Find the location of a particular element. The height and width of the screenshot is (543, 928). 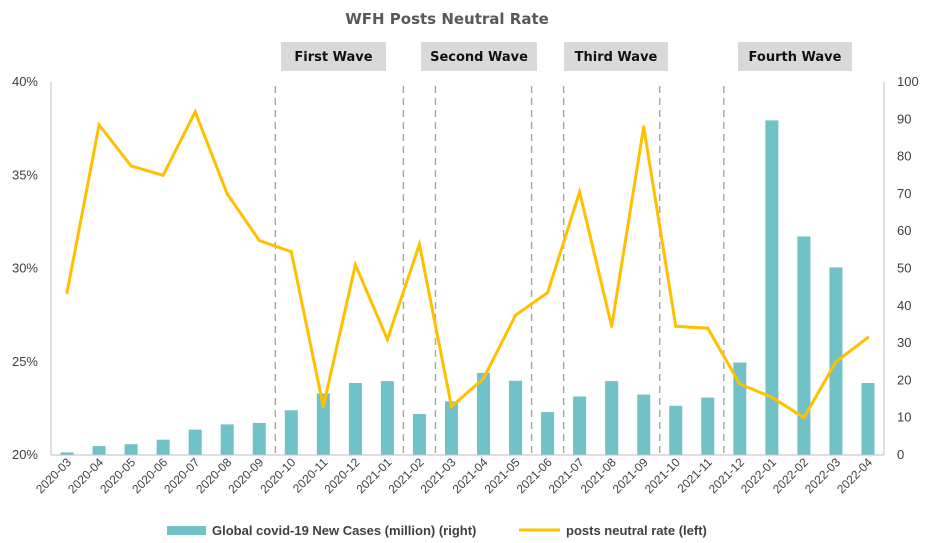

right-tick-label: 30 is located at coordinates (904, 342).